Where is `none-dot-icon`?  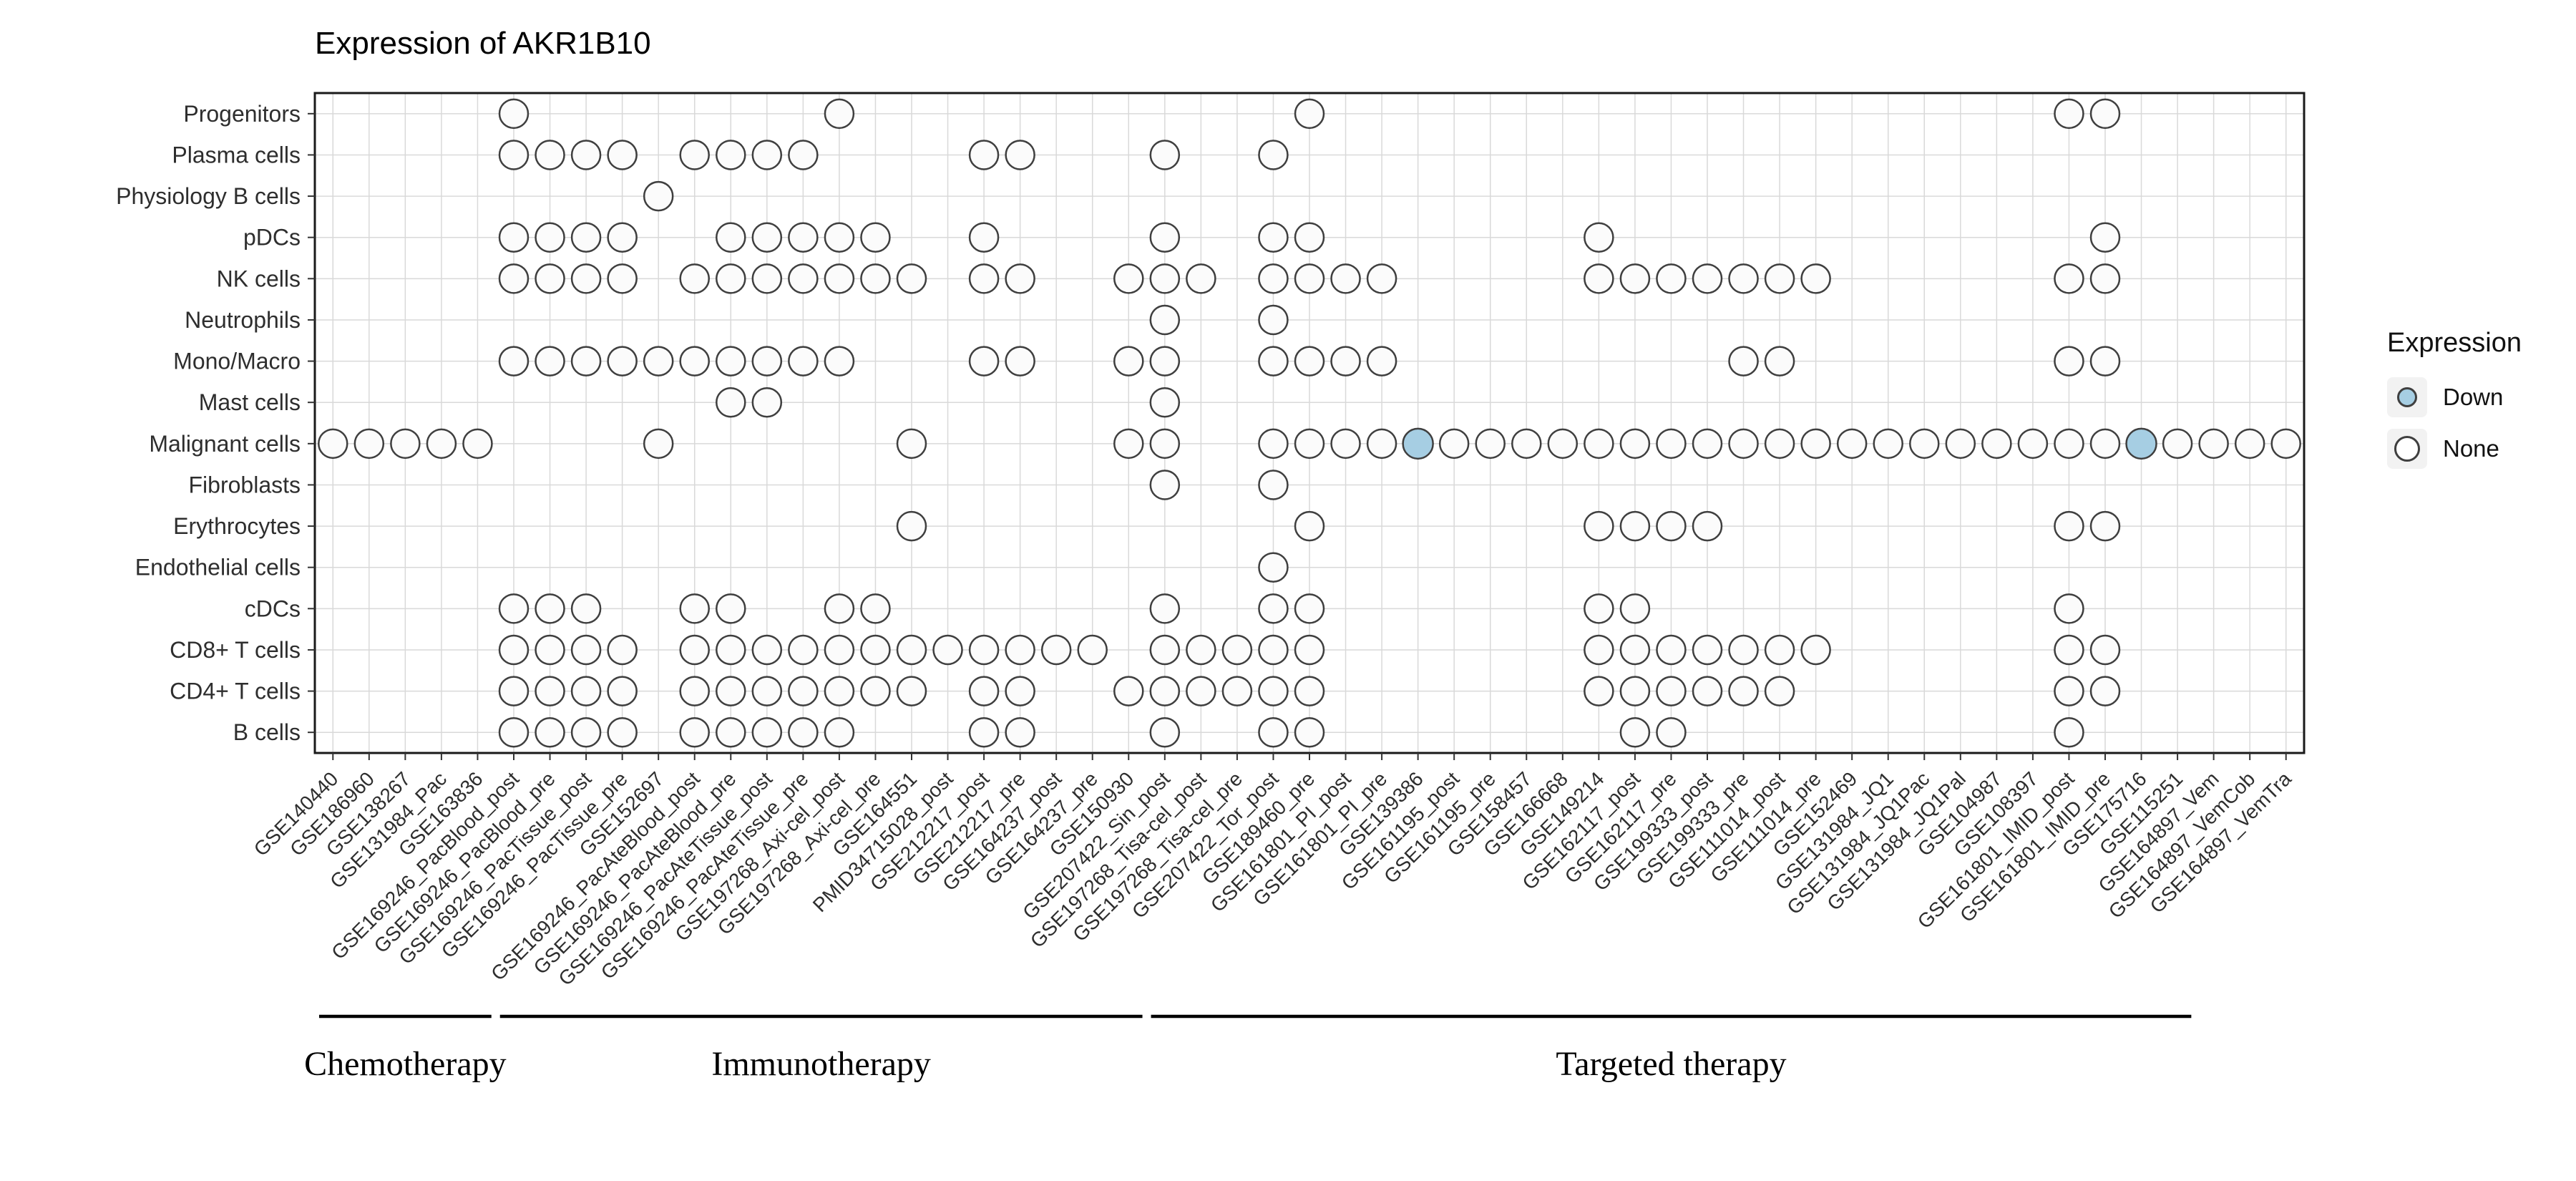
none-dot-icon is located at coordinates (2407, 449).